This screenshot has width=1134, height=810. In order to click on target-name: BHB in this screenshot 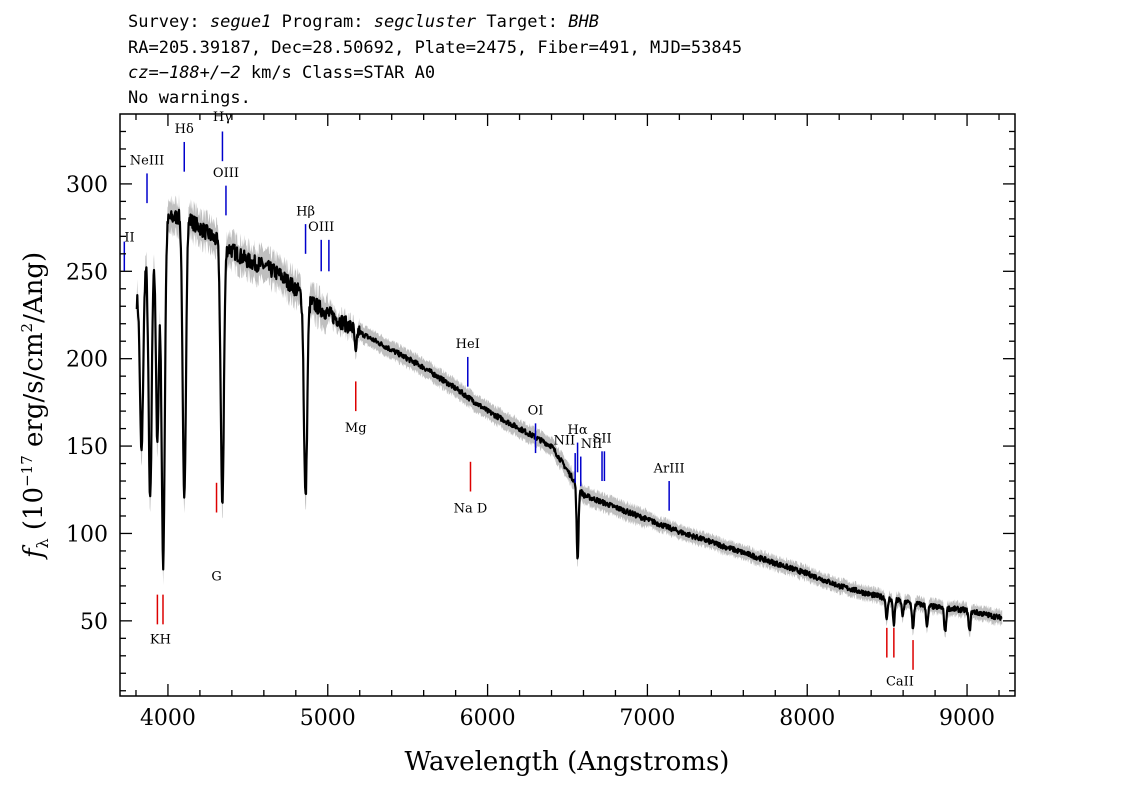, I will do `click(583, 22)`.